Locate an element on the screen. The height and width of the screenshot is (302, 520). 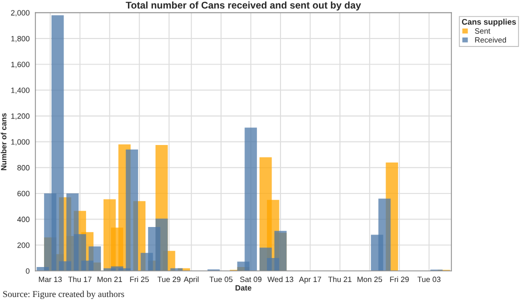
legend-title: Cans supplies is located at coordinates (489, 22).